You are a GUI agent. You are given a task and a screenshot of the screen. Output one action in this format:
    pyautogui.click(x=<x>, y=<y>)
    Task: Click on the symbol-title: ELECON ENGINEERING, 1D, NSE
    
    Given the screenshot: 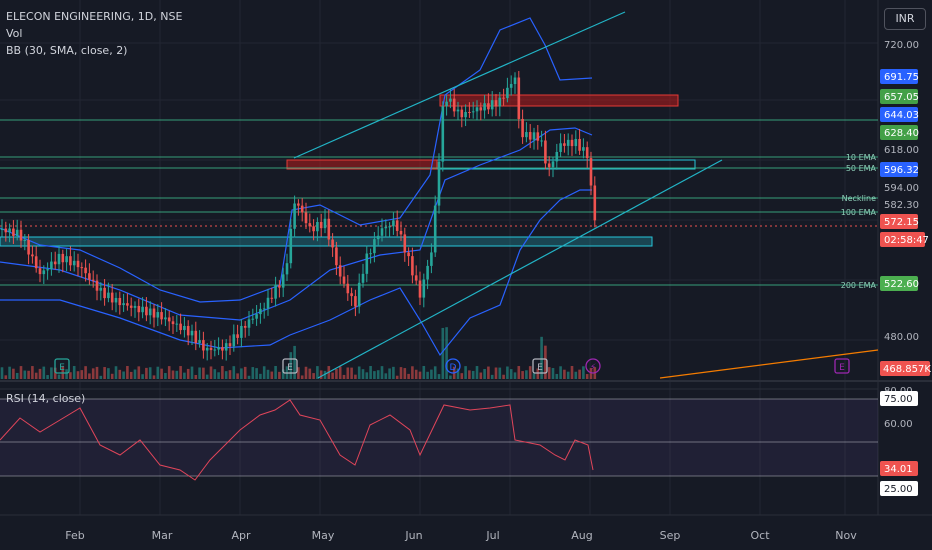 What is the action you would take?
    pyautogui.click(x=94, y=16)
    